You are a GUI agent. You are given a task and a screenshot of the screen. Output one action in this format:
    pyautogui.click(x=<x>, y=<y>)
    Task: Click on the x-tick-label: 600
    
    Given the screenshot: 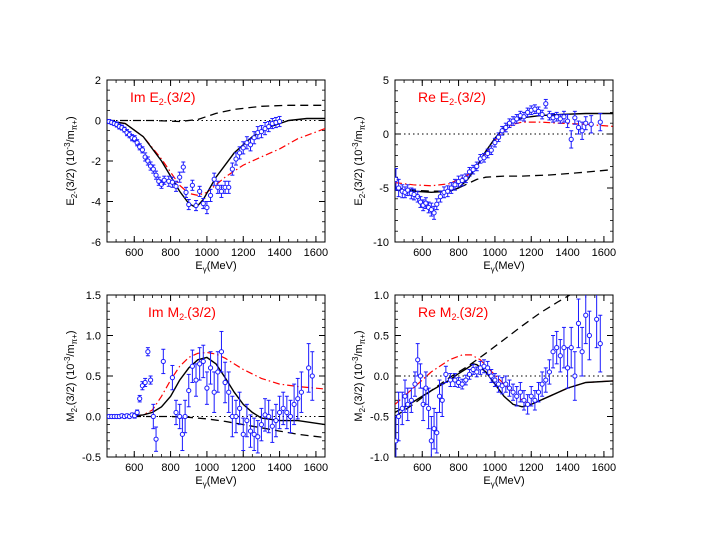 What is the action you would take?
    pyautogui.click(x=422, y=253)
    